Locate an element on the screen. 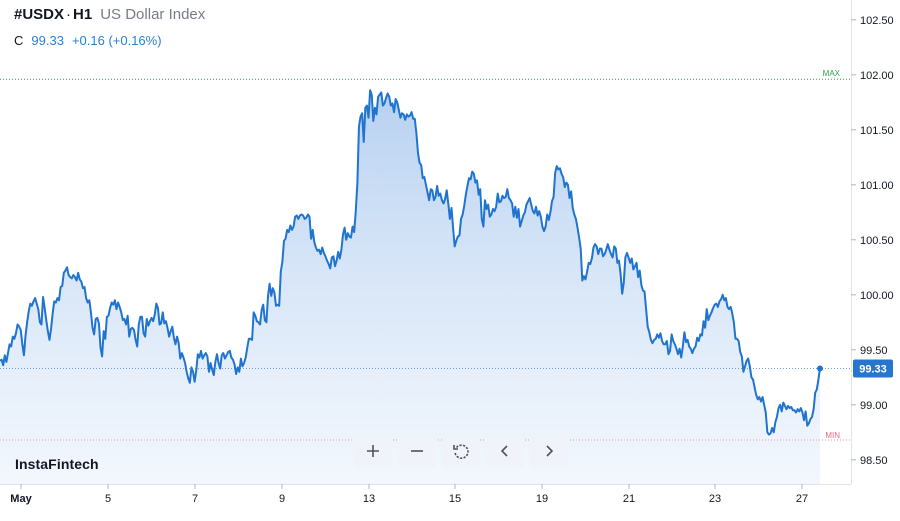  reset-button is located at coordinates (461, 451).